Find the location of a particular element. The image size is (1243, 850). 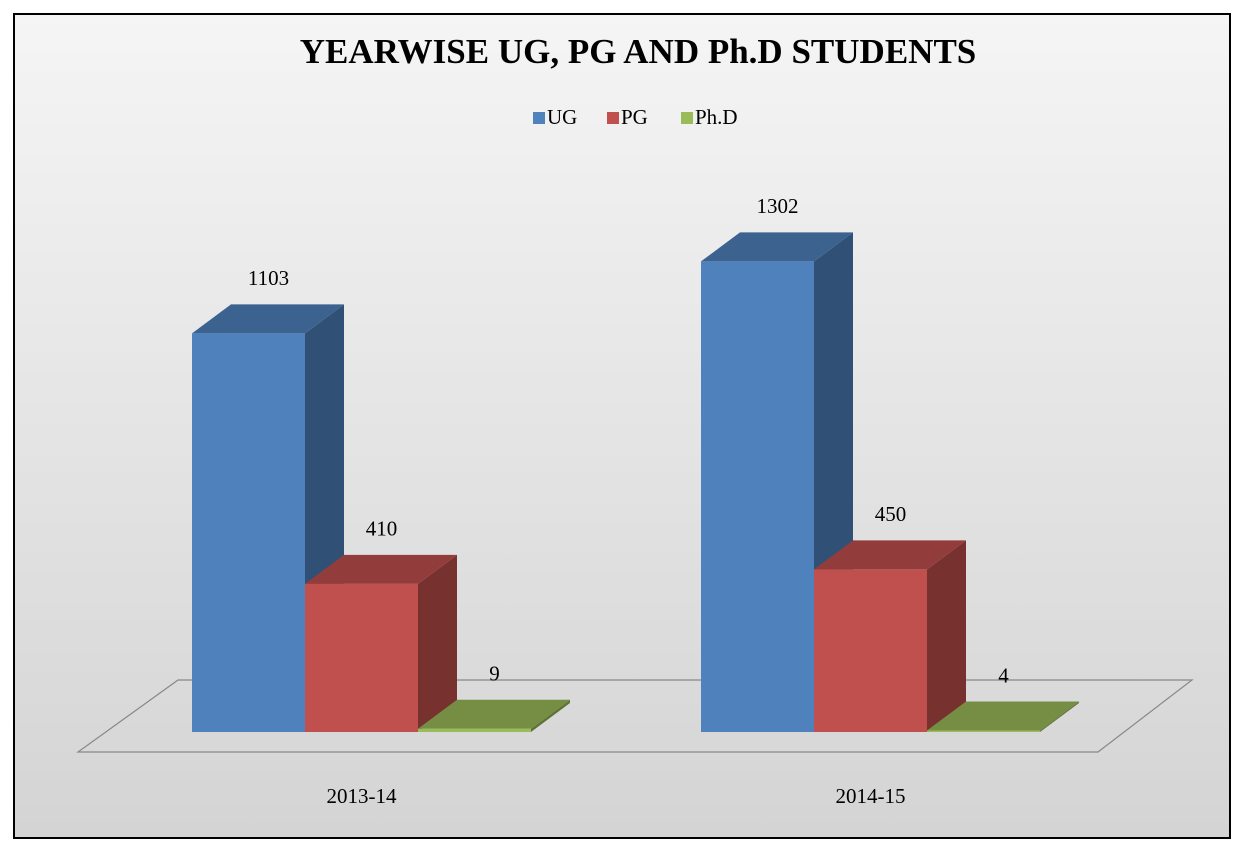

legend-label: Ph.D is located at coordinates (716, 117).